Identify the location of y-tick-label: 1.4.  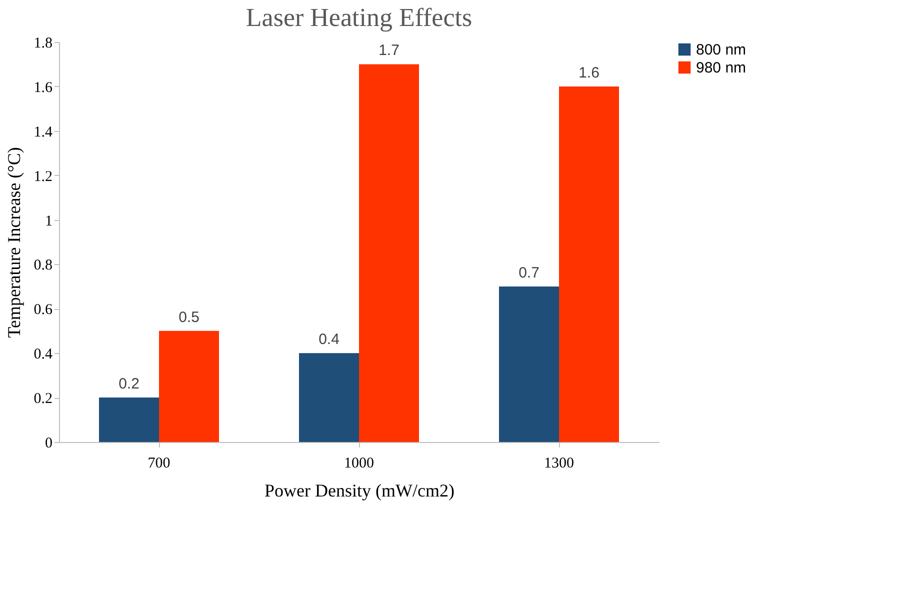
(43, 132).